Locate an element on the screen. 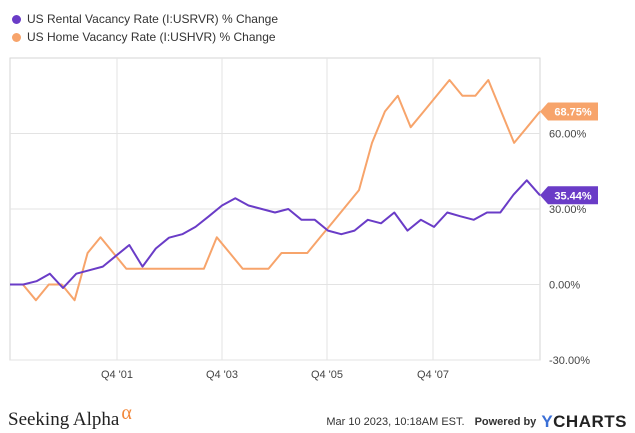 This screenshot has height=433, width=635. timestamp: Mar 10 2023, 10:18AM EST. is located at coordinates (395, 422).